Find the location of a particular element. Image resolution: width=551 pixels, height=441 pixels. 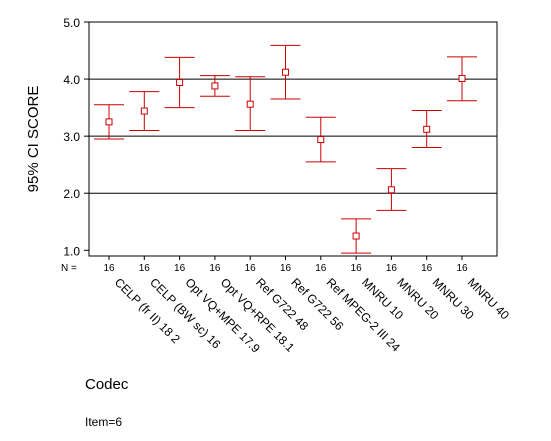

x-axis-title: Codec is located at coordinates (107, 384).